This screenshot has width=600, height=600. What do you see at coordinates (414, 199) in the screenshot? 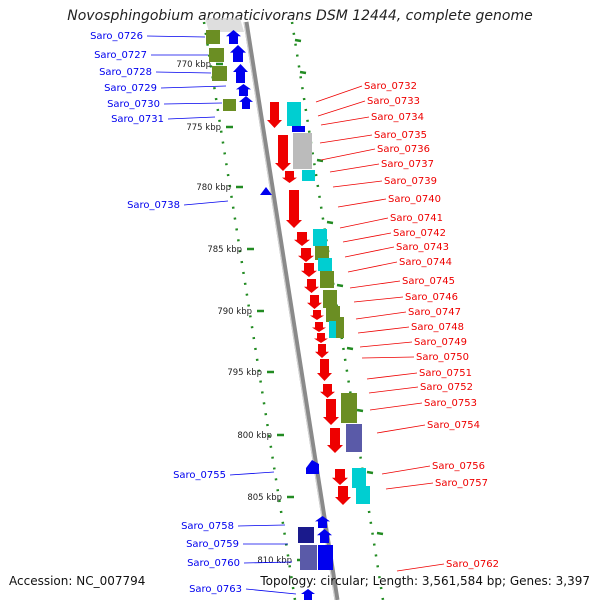
I see `gene-label-right: Saro_0740` at bounding box center [414, 199].